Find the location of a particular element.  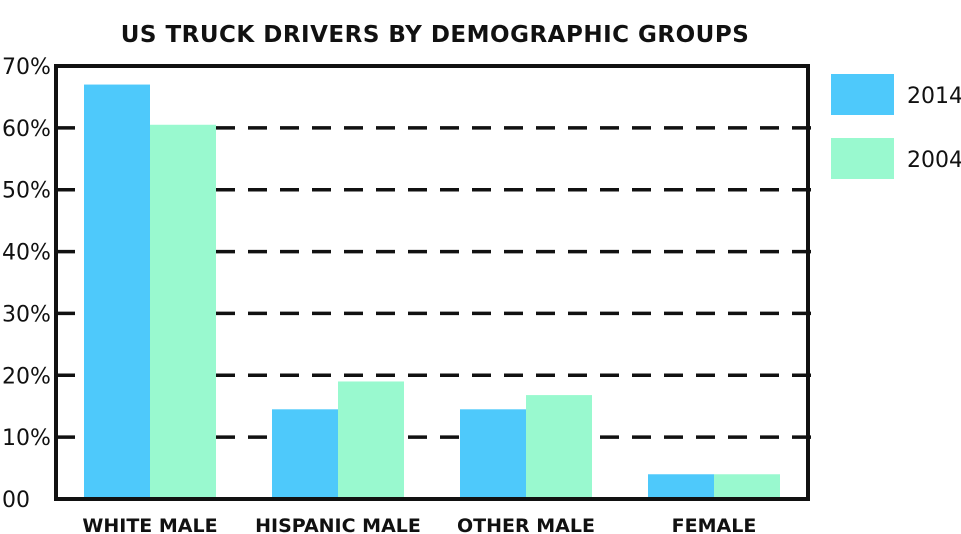

legend: 2014 2004 is located at coordinates (896, 126).